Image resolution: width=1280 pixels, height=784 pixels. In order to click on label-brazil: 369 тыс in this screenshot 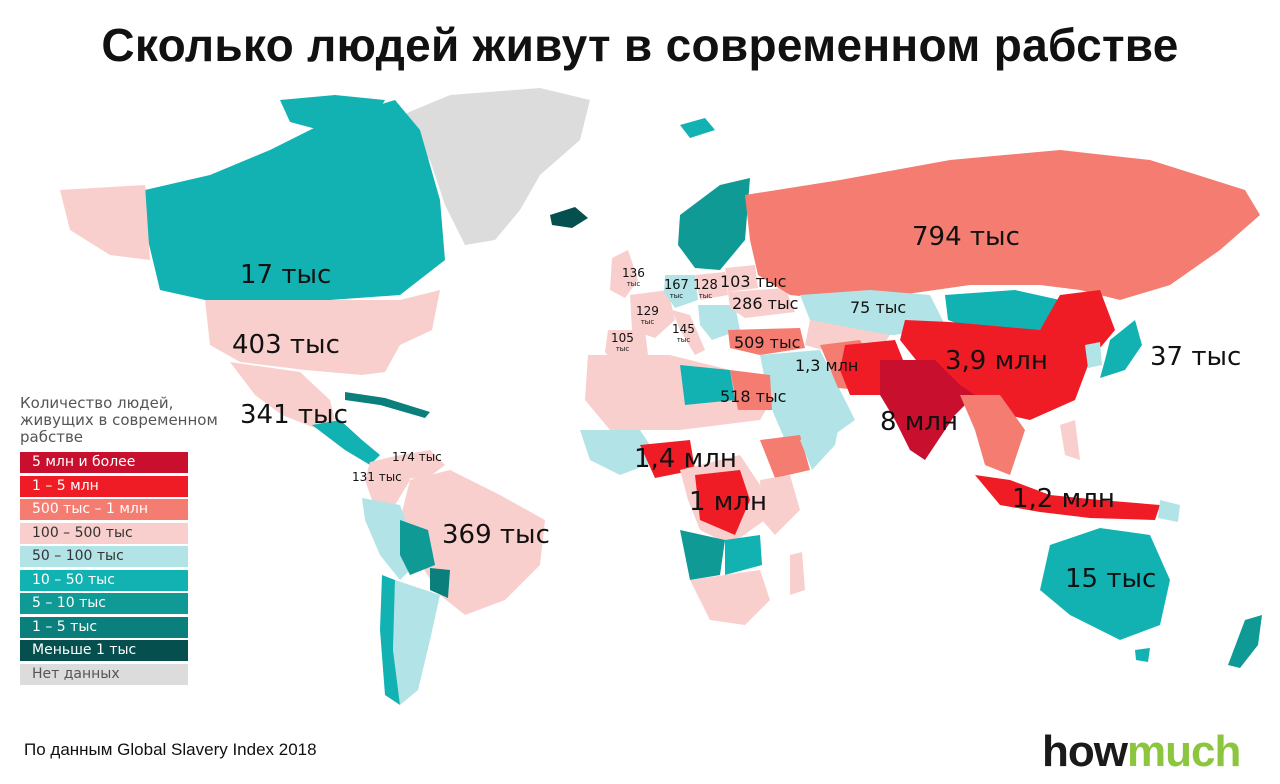, I will do `click(496, 535)`.